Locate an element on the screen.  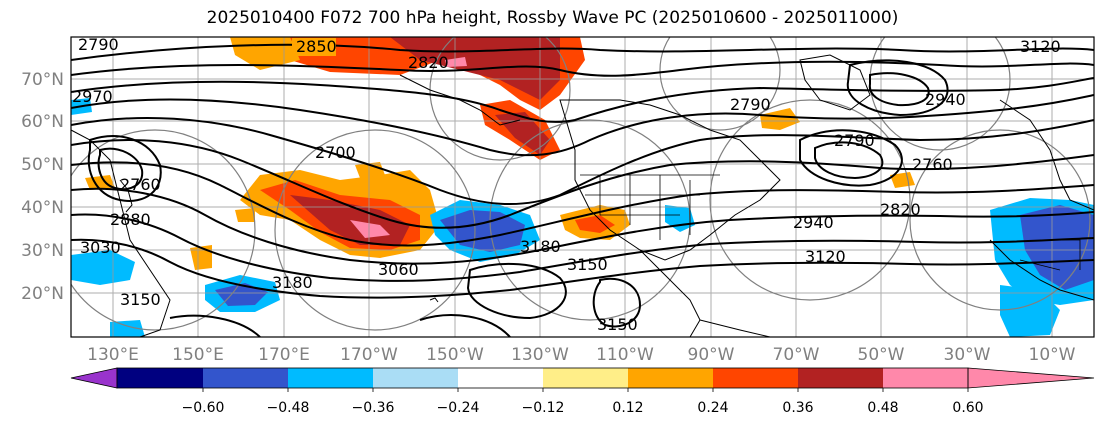
lon-label: 130°W is located at coordinates (540, 355).